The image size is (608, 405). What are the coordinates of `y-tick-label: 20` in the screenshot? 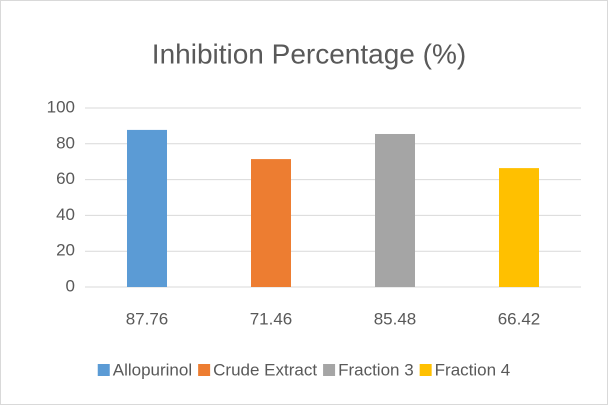 It's located at (65, 250).